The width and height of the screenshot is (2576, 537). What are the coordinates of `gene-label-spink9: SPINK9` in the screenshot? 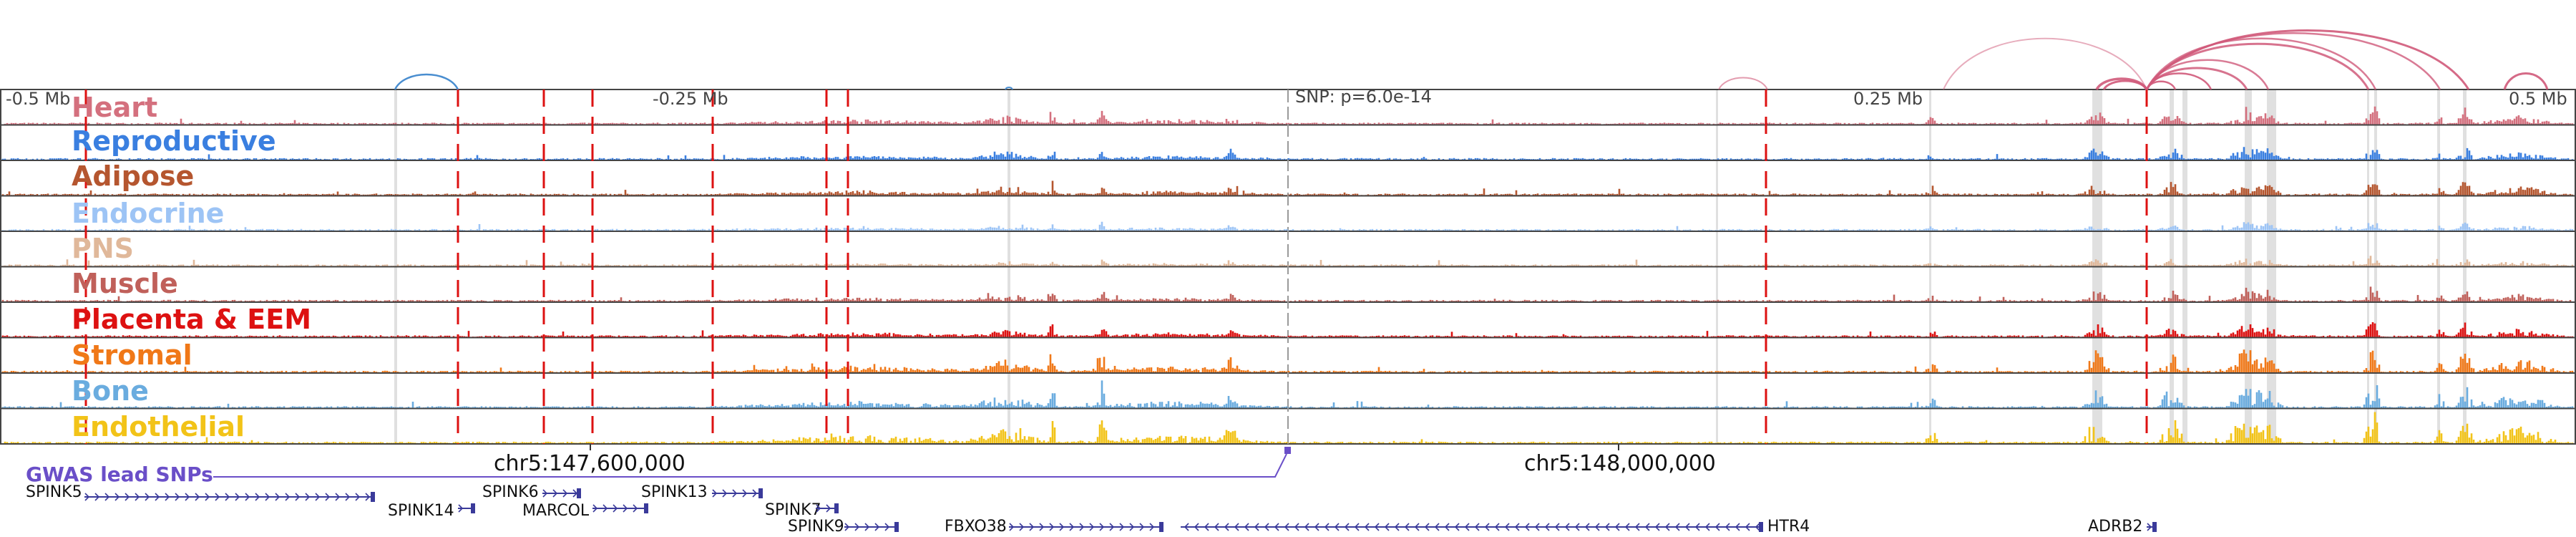 It's located at (816, 527).